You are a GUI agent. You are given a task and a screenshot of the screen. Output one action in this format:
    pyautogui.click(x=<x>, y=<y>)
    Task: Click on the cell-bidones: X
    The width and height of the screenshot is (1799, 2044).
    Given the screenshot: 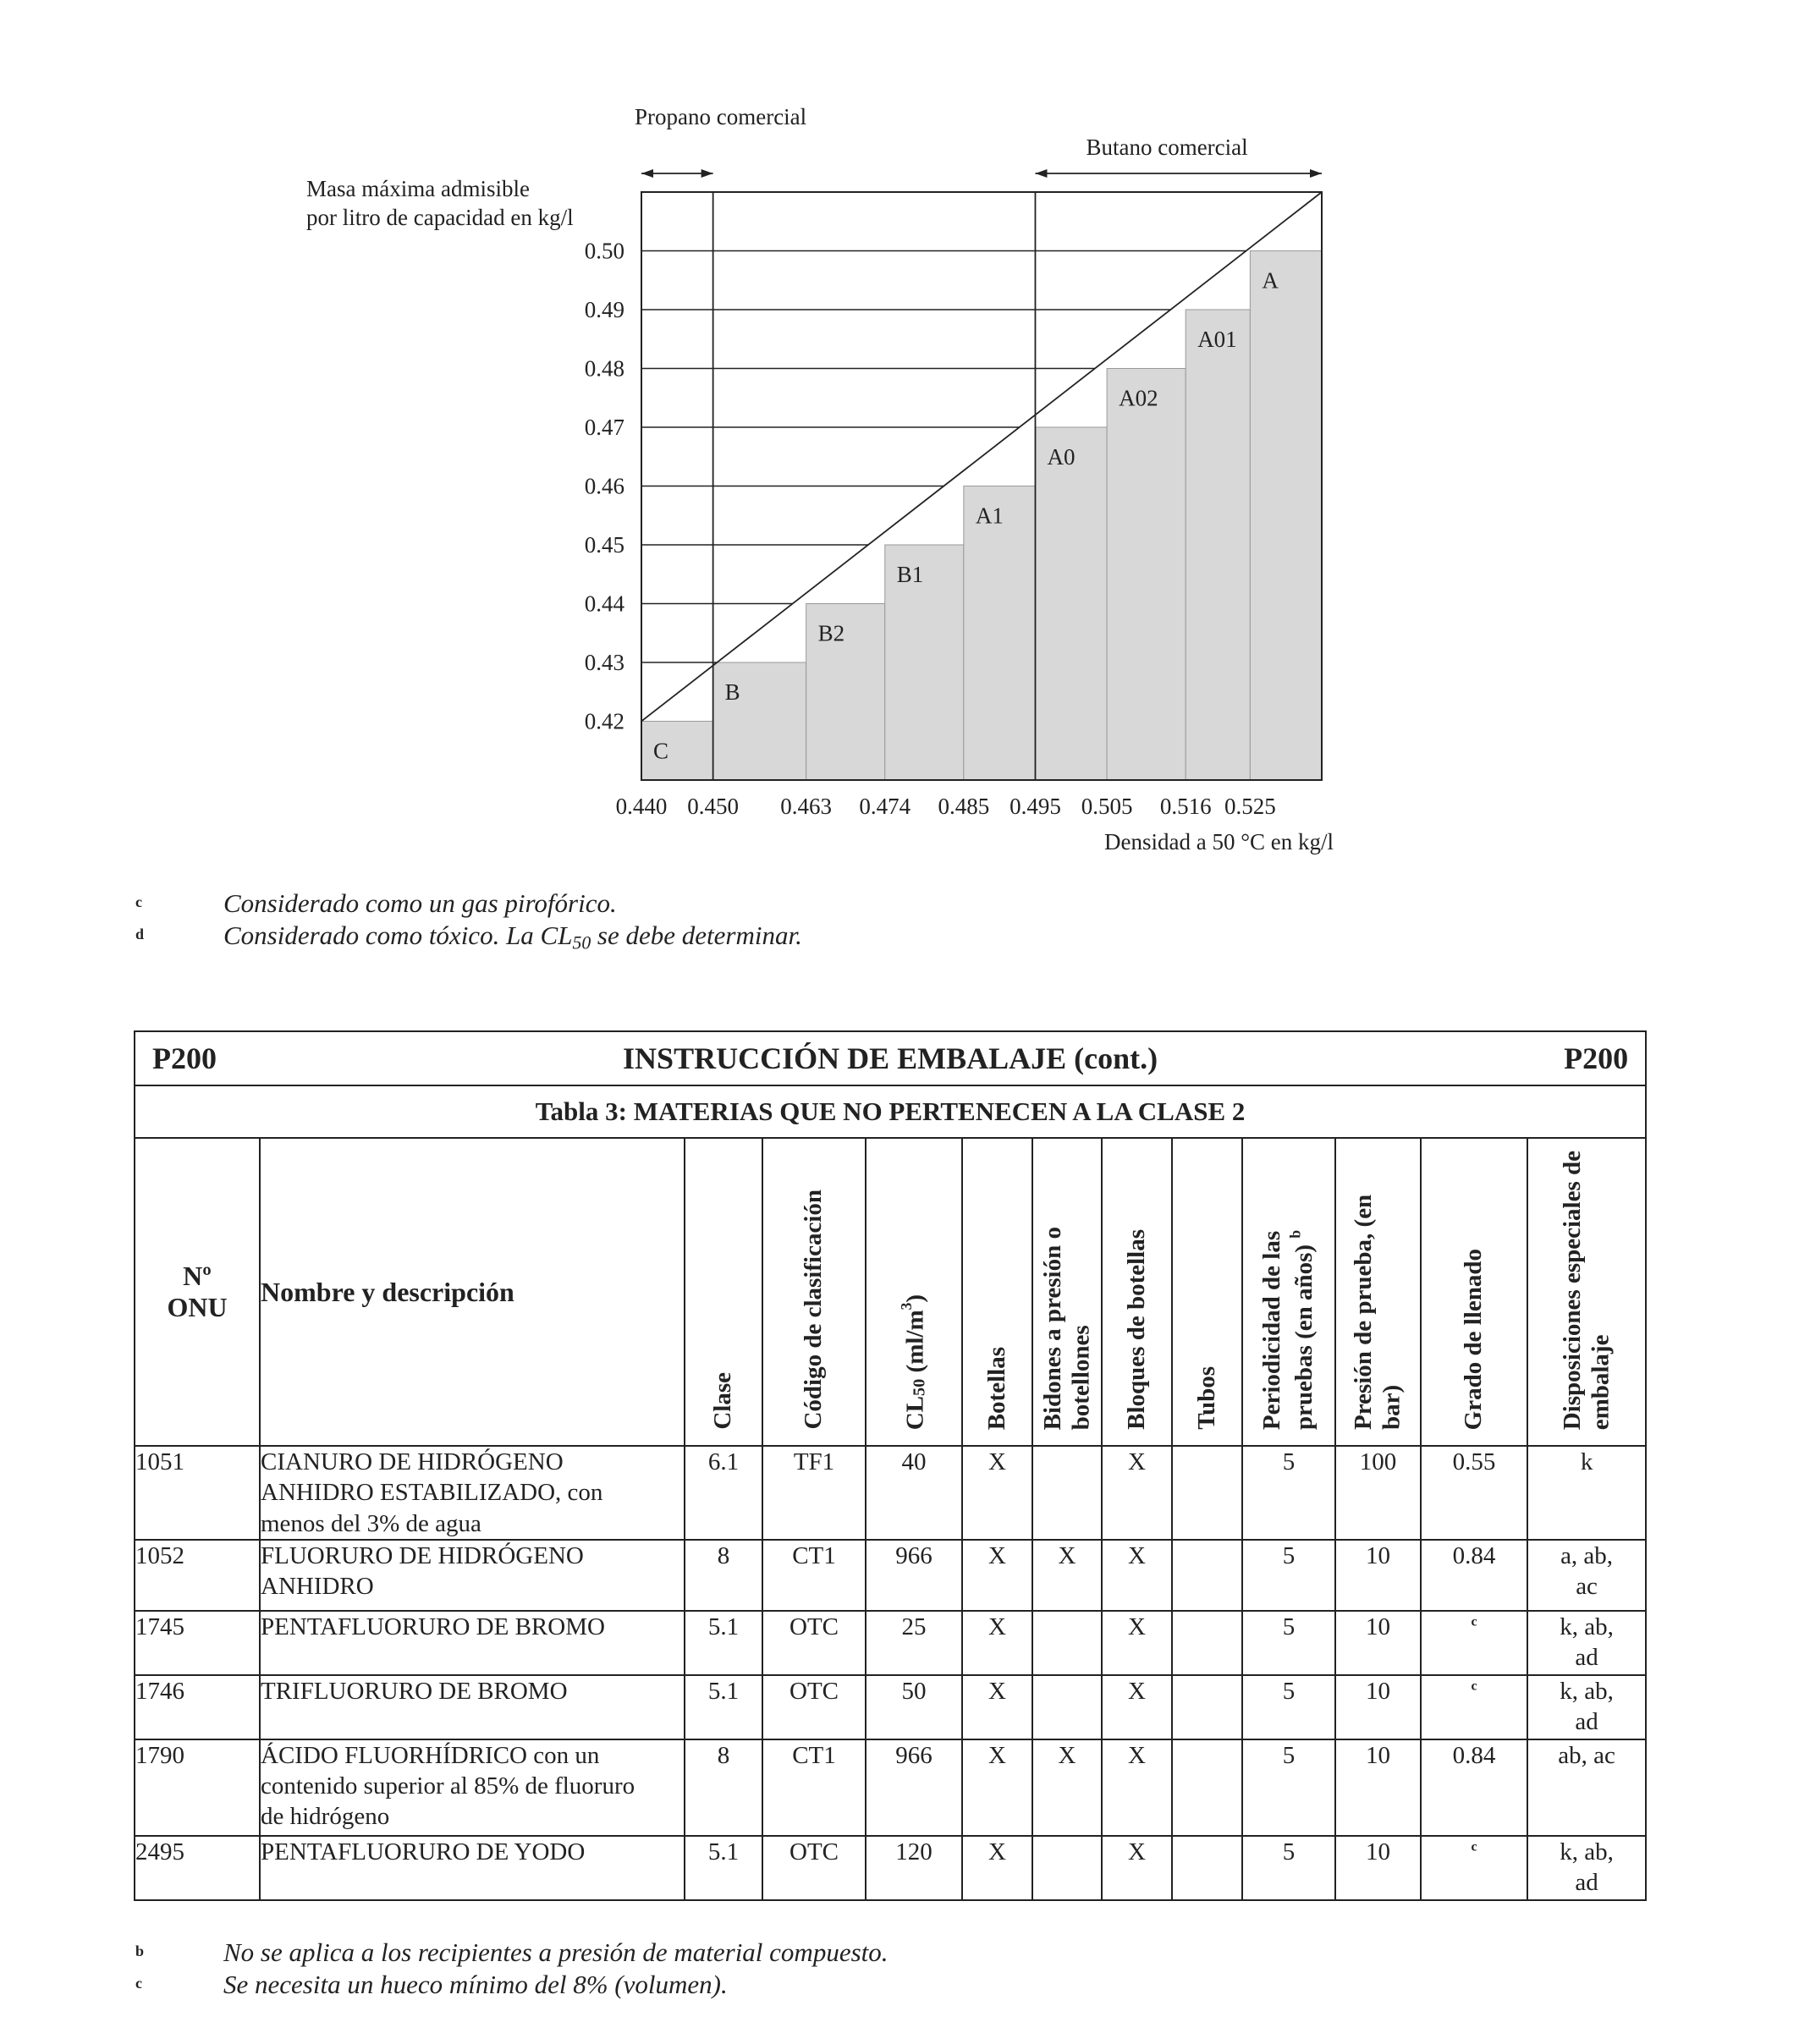 What is the action you would take?
    pyautogui.click(x=1067, y=1787)
    